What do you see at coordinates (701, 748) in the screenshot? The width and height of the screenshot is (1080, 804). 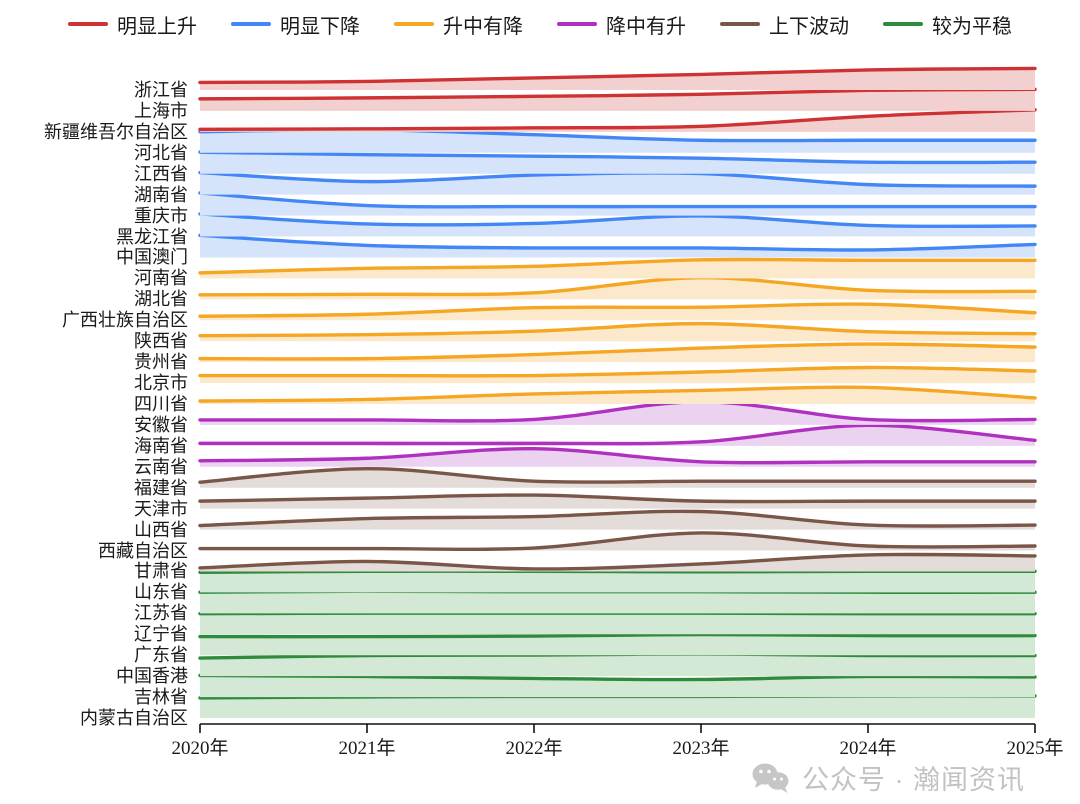 I see `x-axis-label: 2023年` at bounding box center [701, 748].